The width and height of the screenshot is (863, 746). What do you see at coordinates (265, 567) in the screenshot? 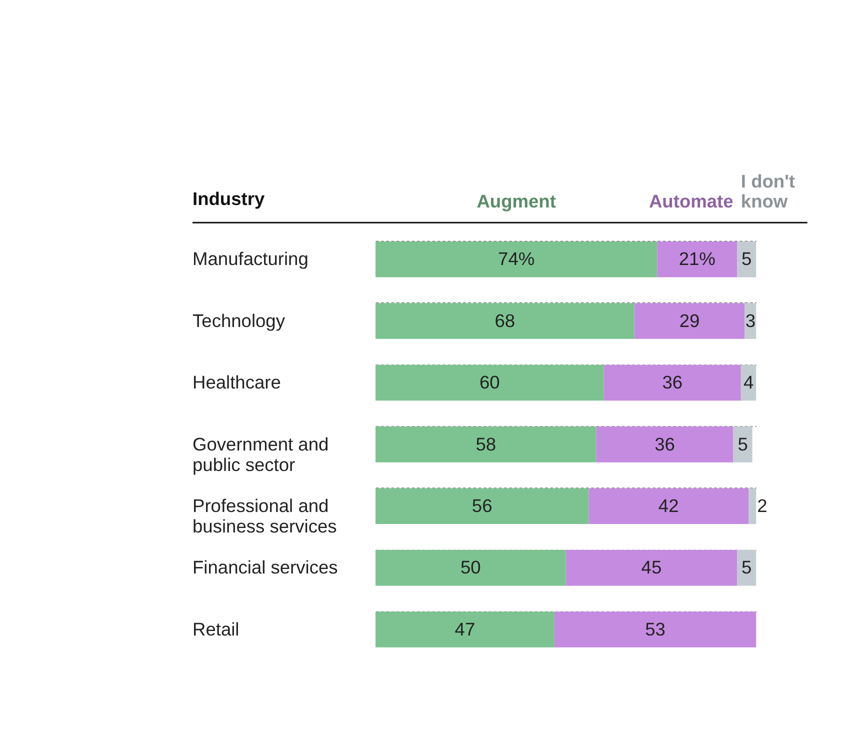
I see `y-tick-label: Financial services` at bounding box center [265, 567].